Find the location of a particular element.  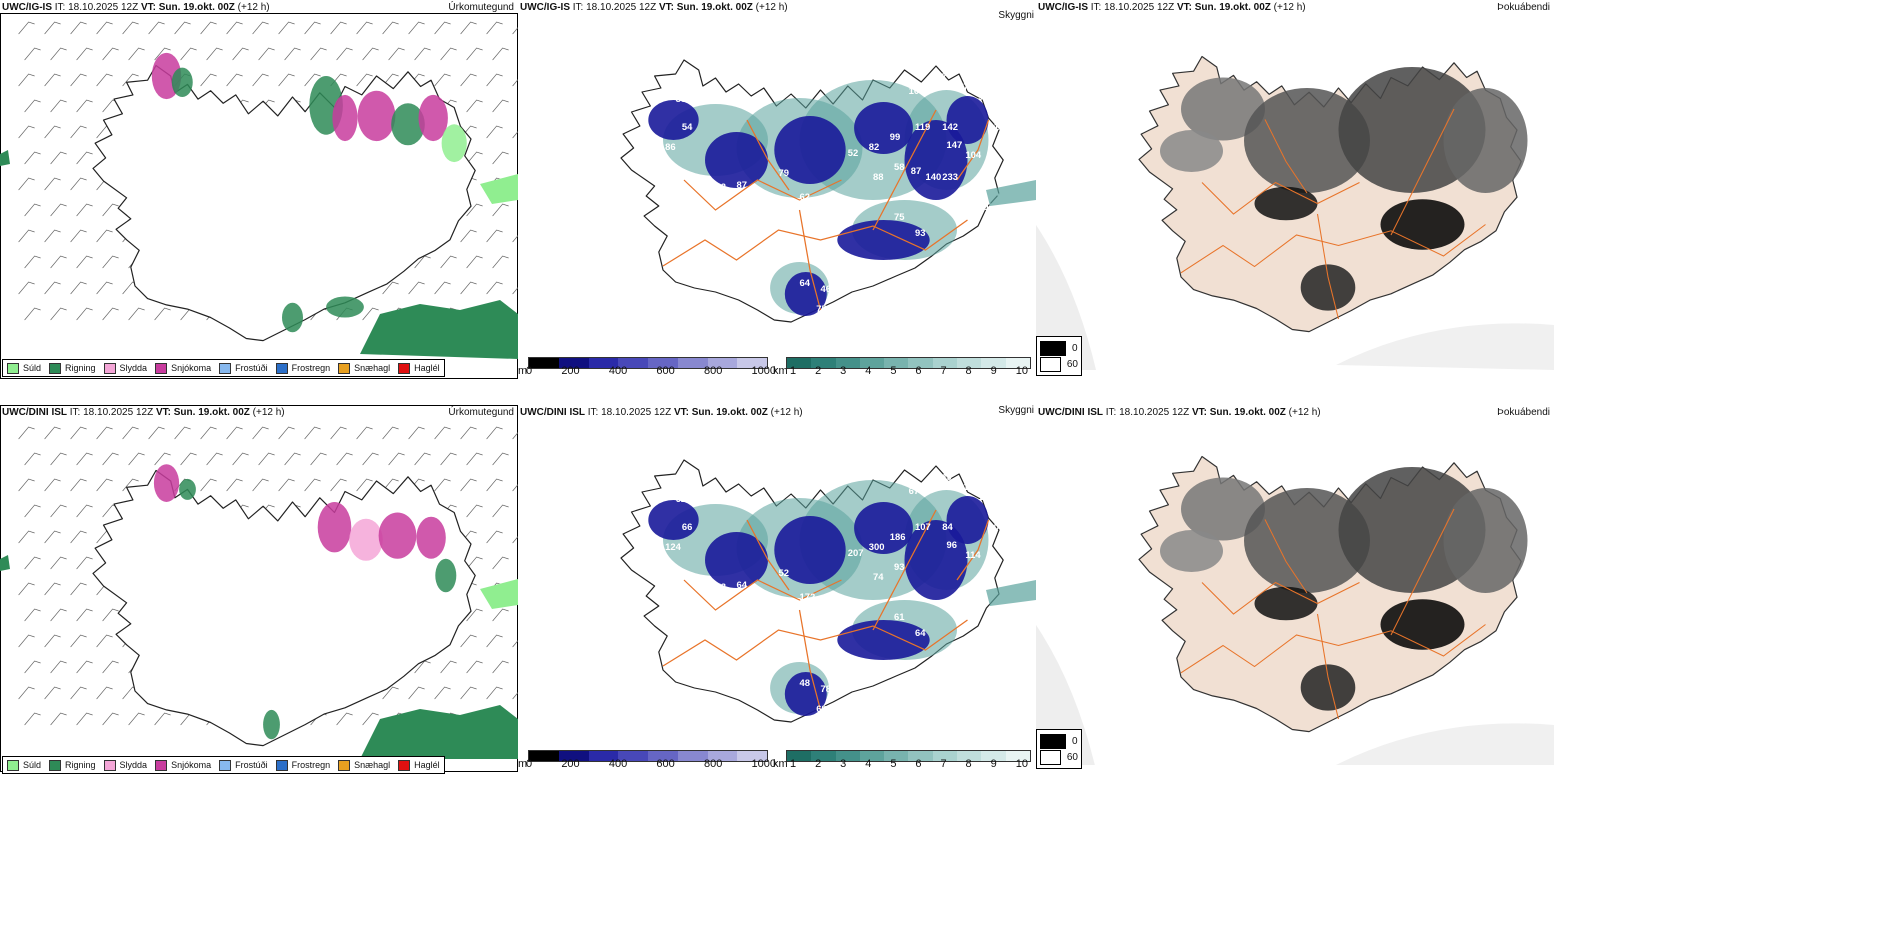

visibility-value-label: 104 is located at coordinates (973, 155).